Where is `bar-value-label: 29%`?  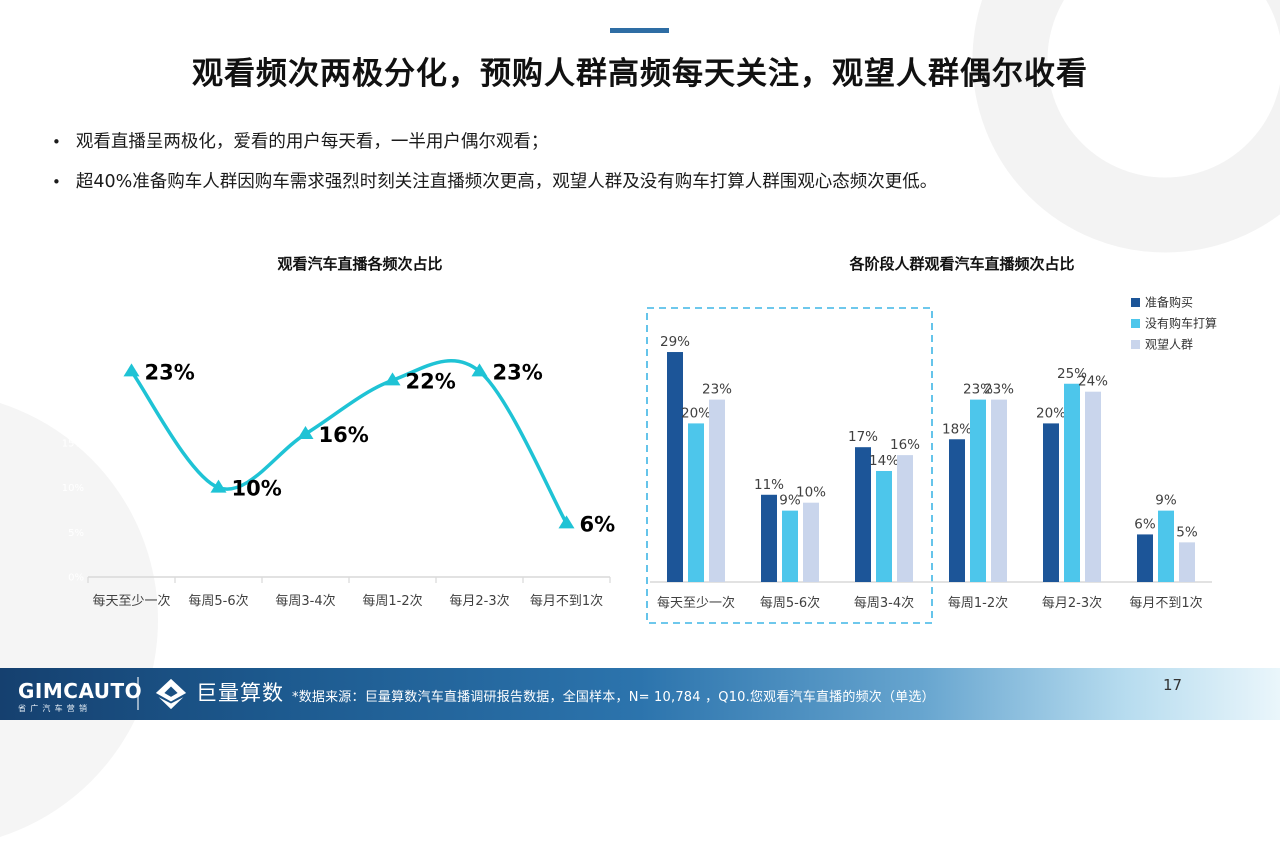 bar-value-label: 29% is located at coordinates (675, 342).